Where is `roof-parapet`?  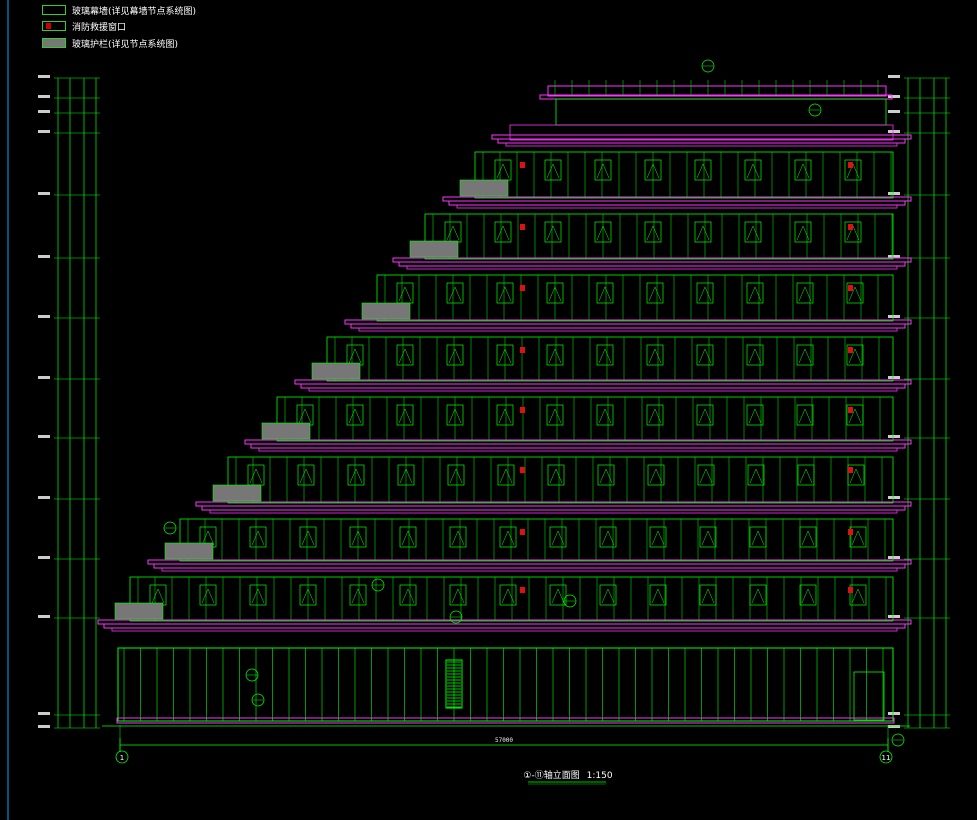 roof-parapet is located at coordinates (721, 112).